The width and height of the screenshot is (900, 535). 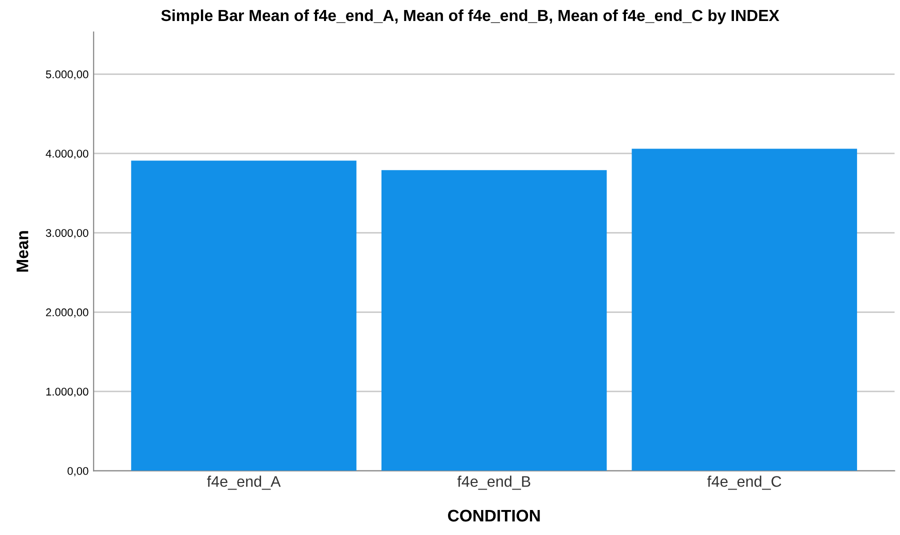 I want to click on chart-title: Simple Bar Mean of f4e_end_A, Mean of f4e_end_B, Mean of f4e_end_C by INDEX, so click(x=470, y=16).